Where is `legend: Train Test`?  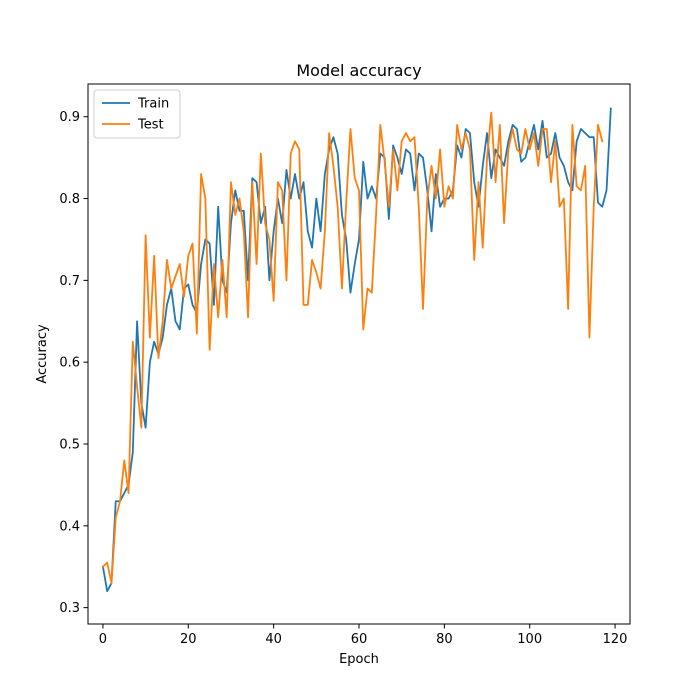 legend: Train Test is located at coordinates (137, 114).